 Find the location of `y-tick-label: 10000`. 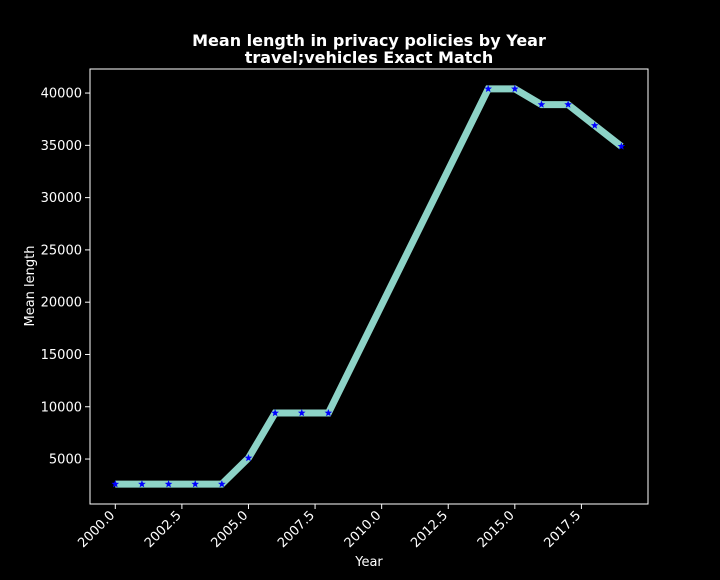

y-tick-label: 10000 is located at coordinates (61, 407).